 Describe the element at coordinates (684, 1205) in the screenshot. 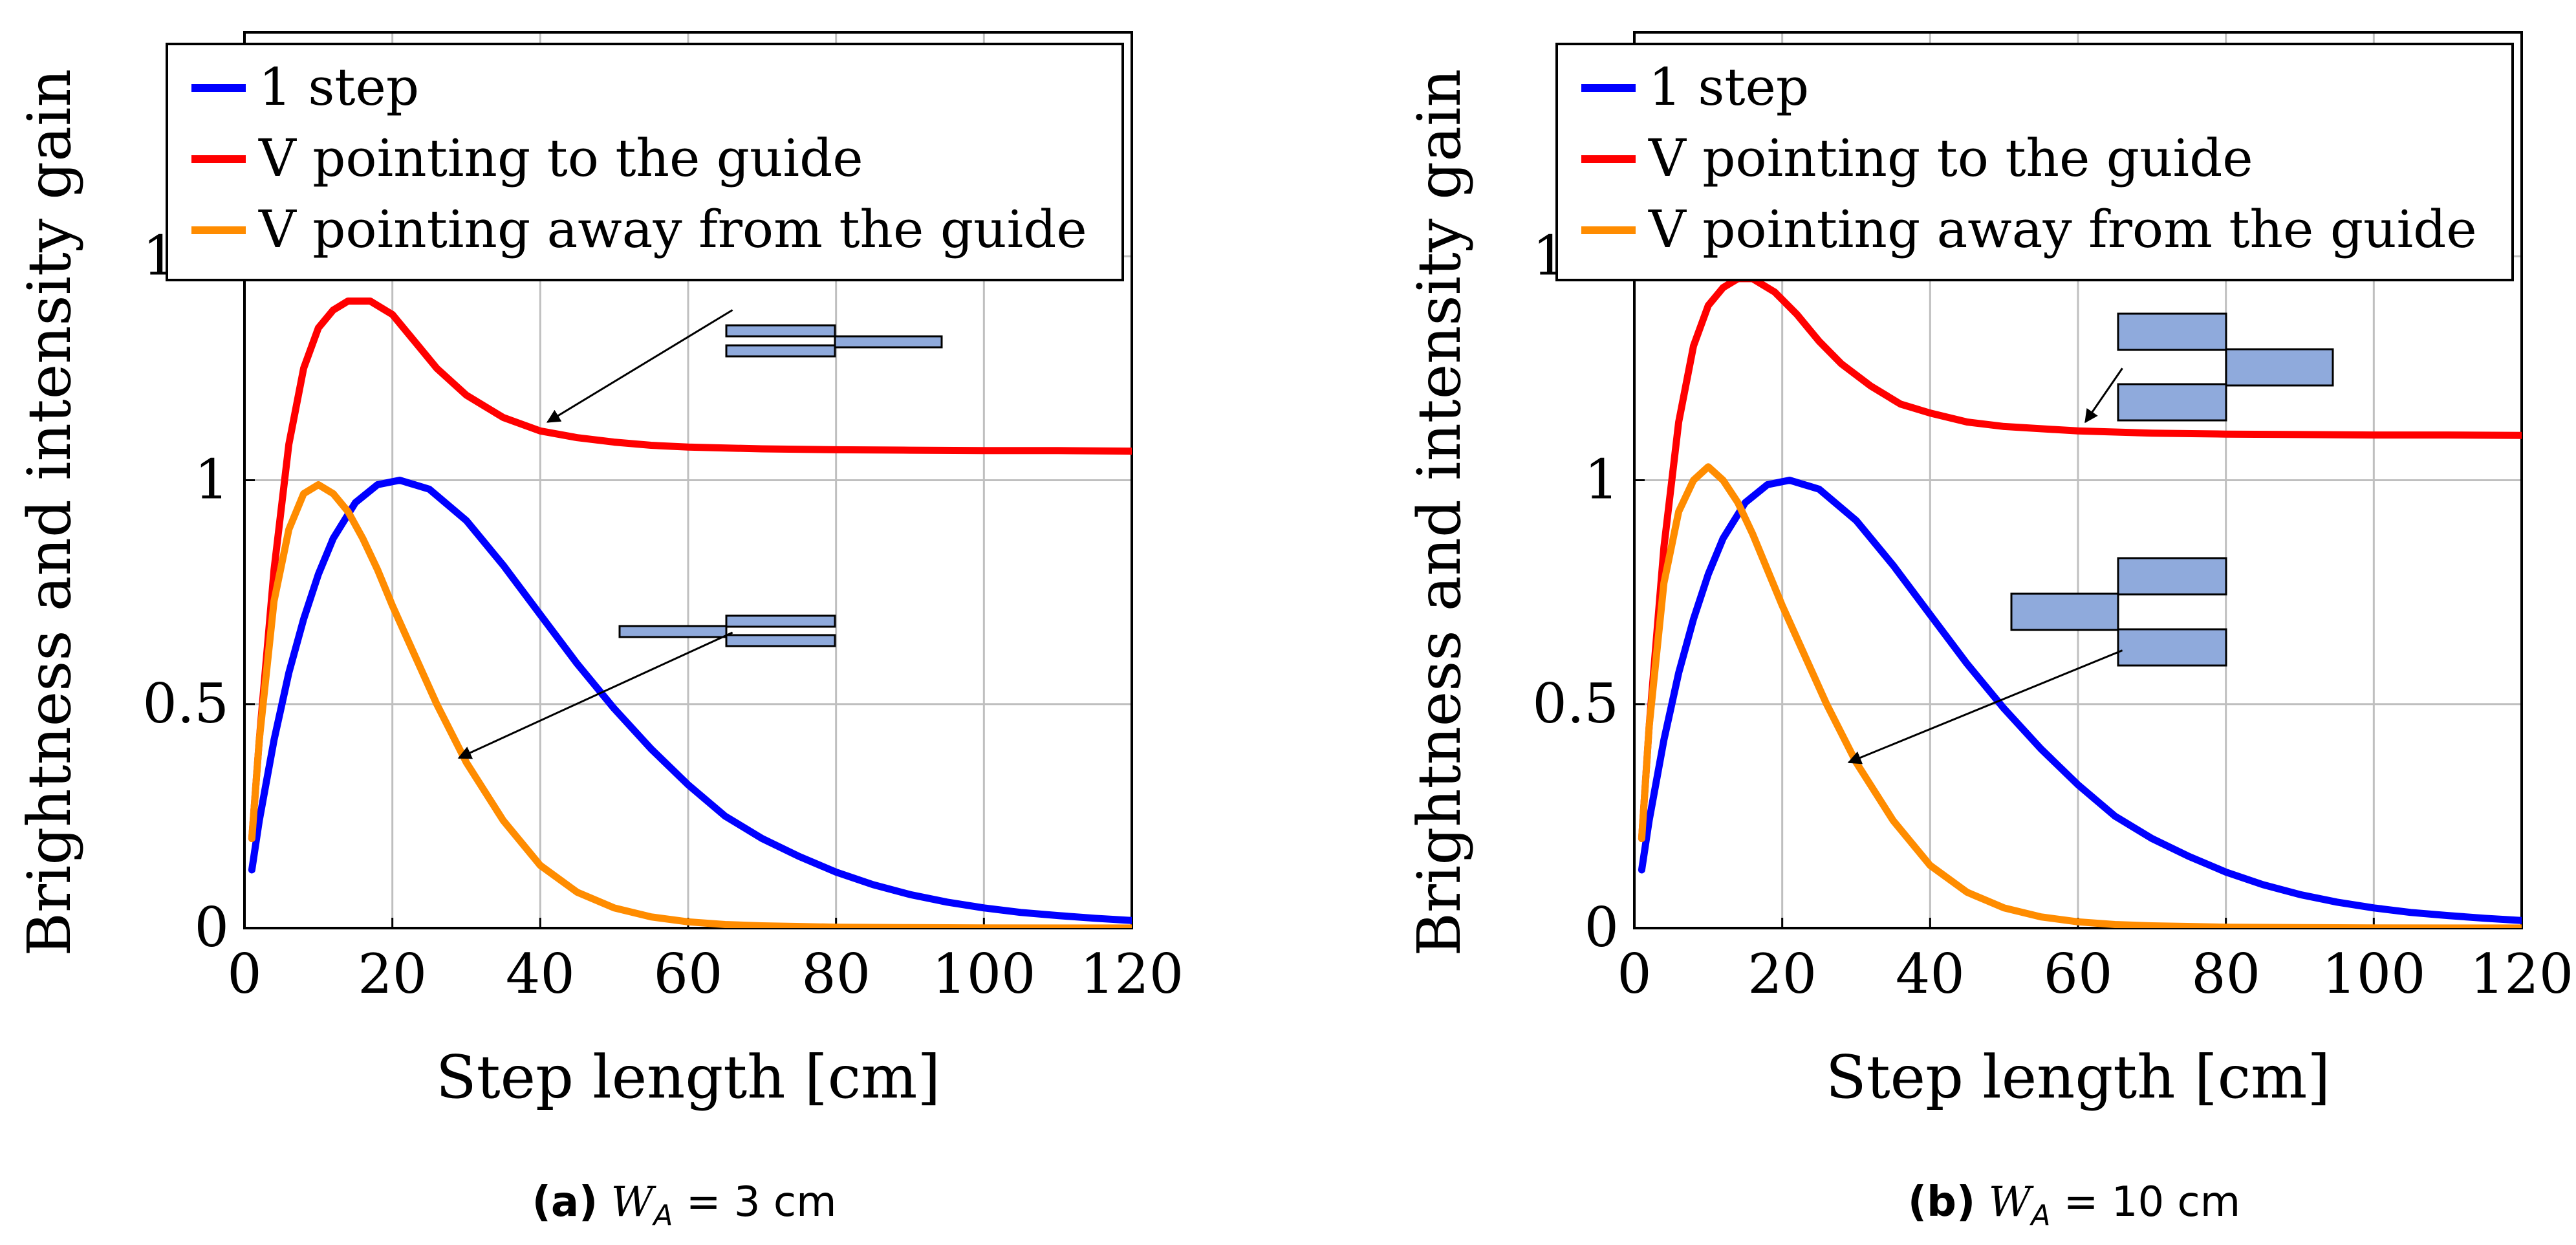

I see `caption-panel-a: (a) WA = 3 cm` at that location.